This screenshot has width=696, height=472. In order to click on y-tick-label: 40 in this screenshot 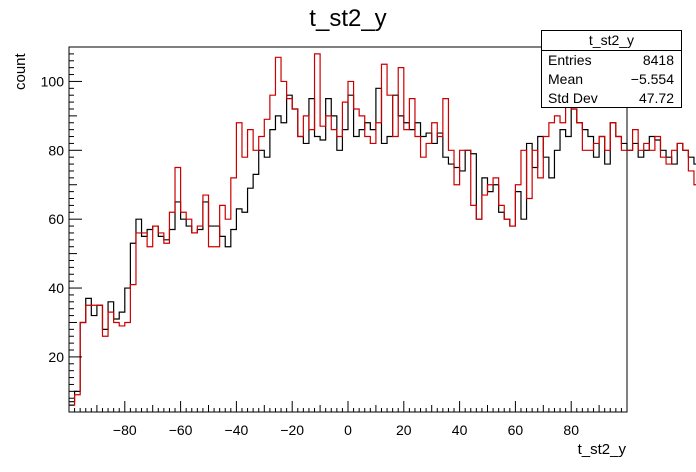, I will do `click(56, 288)`.